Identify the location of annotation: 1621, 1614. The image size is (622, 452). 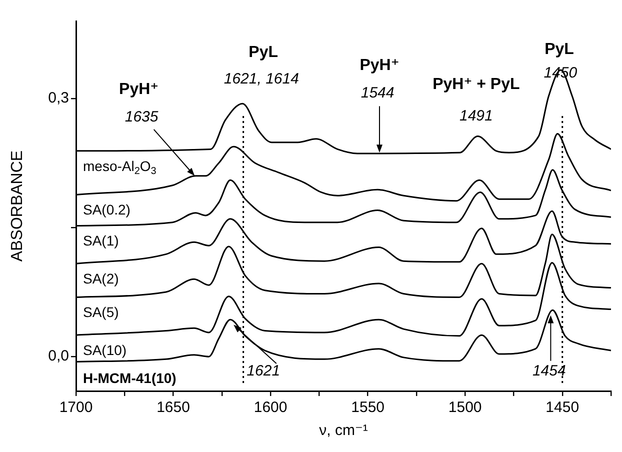
(261, 79).